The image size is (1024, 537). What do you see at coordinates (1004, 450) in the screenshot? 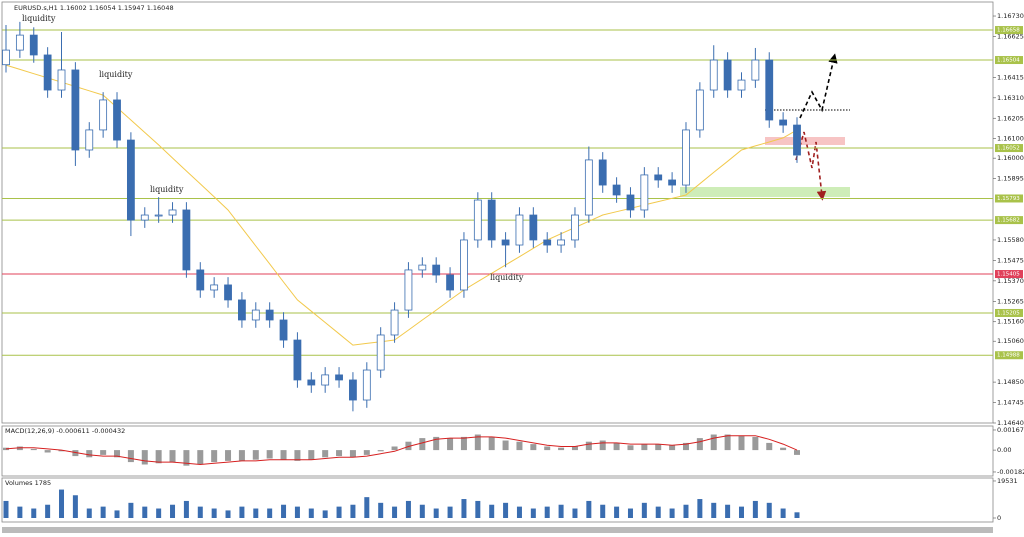
I see `macd-tick-label: 0.00` at bounding box center [1004, 450].